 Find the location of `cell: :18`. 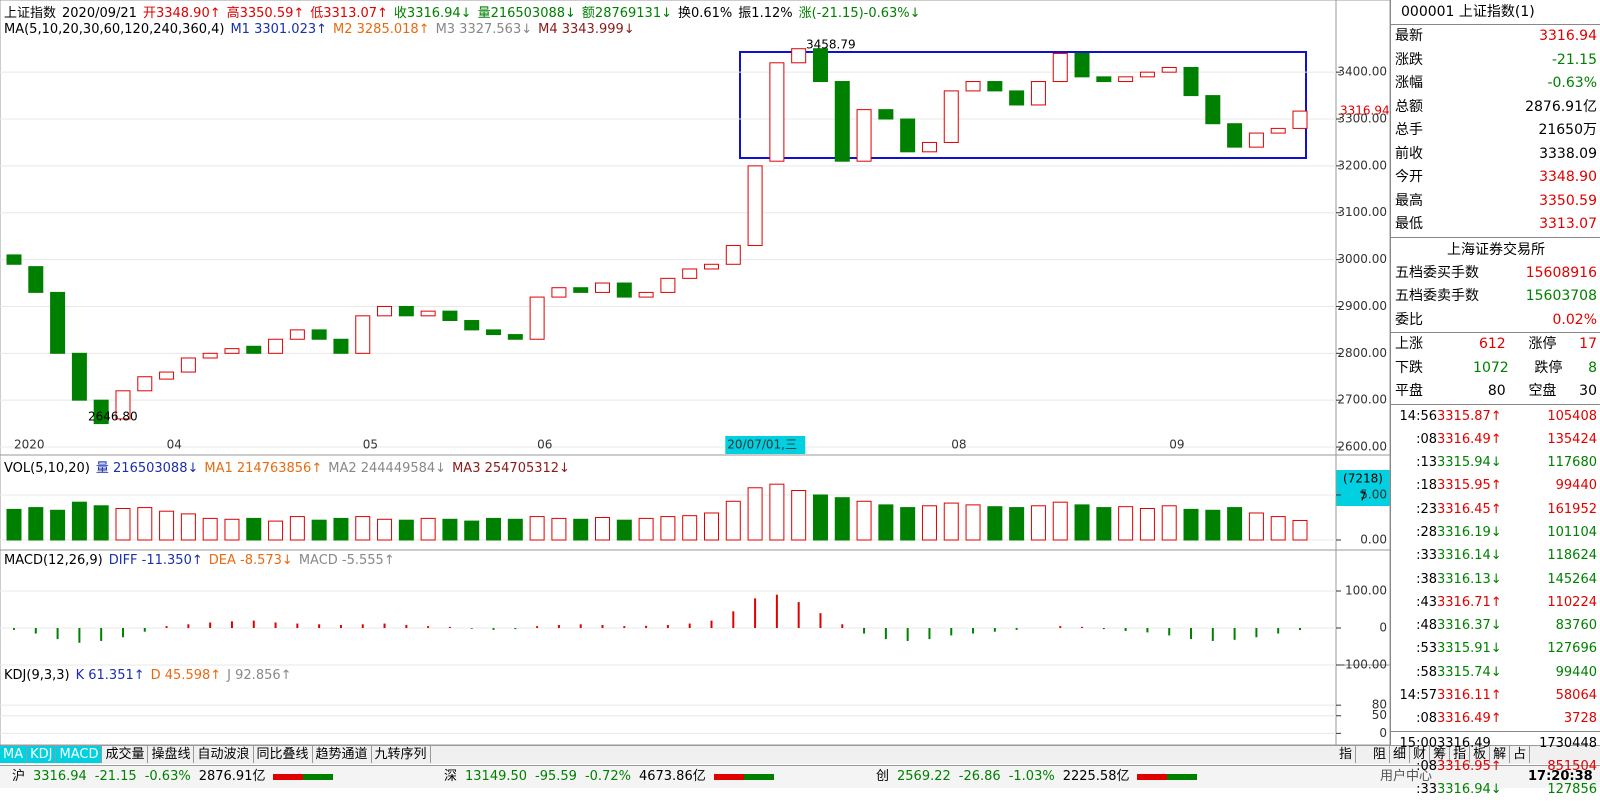

cell: :18 is located at coordinates (1426, 486).